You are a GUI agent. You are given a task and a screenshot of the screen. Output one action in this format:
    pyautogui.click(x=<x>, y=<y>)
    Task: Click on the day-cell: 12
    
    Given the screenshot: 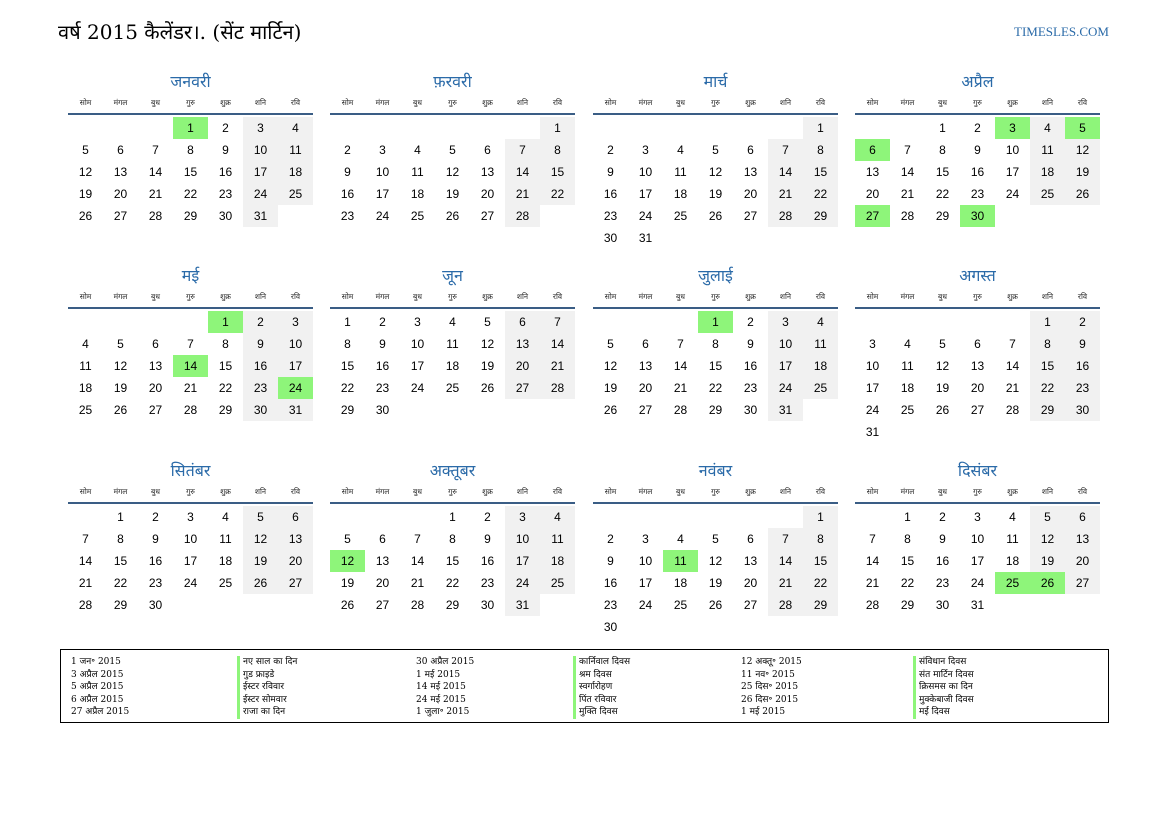 What is the action you would take?
    pyautogui.click(x=487, y=344)
    